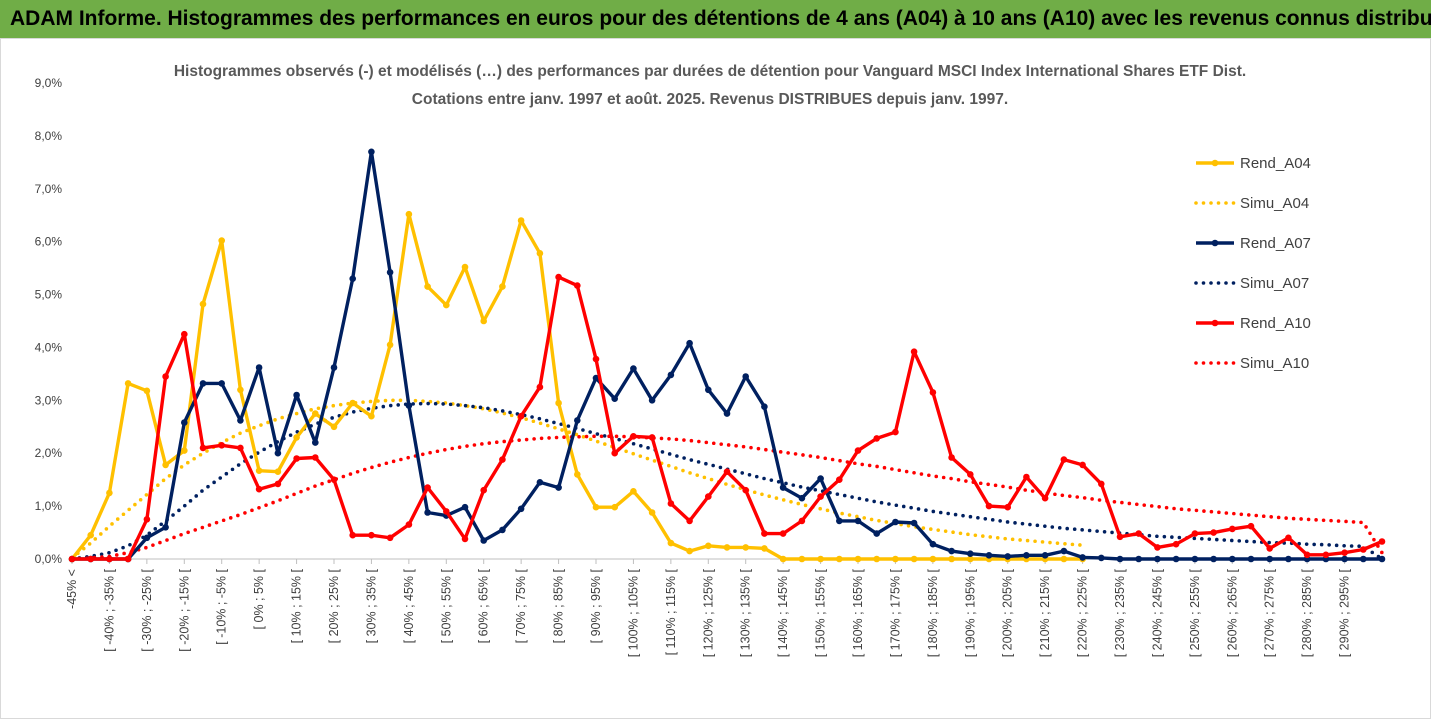 Image resolution: width=1431 pixels, height=719 pixels. I want to click on x-tick-label: [ 220% ; 225% [, so click(1083, 612).